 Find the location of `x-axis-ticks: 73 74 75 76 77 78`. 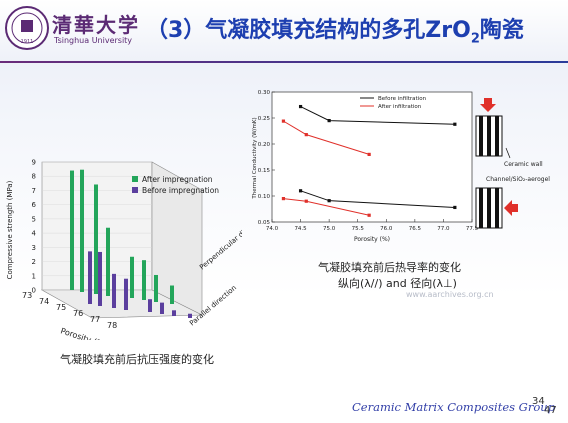

x-axis-ticks: 73 74 75 76 77 78 is located at coordinates (69, 310).